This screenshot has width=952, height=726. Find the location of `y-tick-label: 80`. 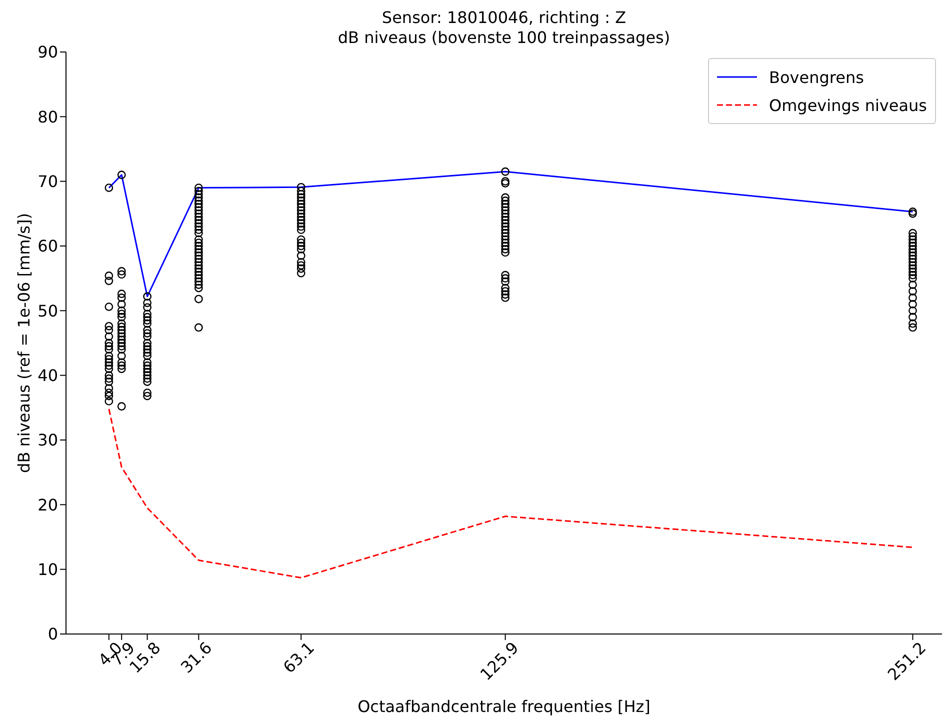

y-tick-label: 80 is located at coordinates (48, 116).